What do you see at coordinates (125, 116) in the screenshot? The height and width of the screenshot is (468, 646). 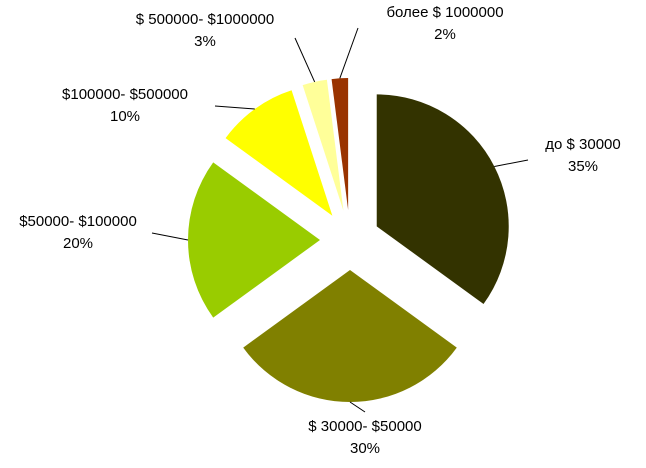 I see `slice-value-label: 10%` at bounding box center [125, 116].